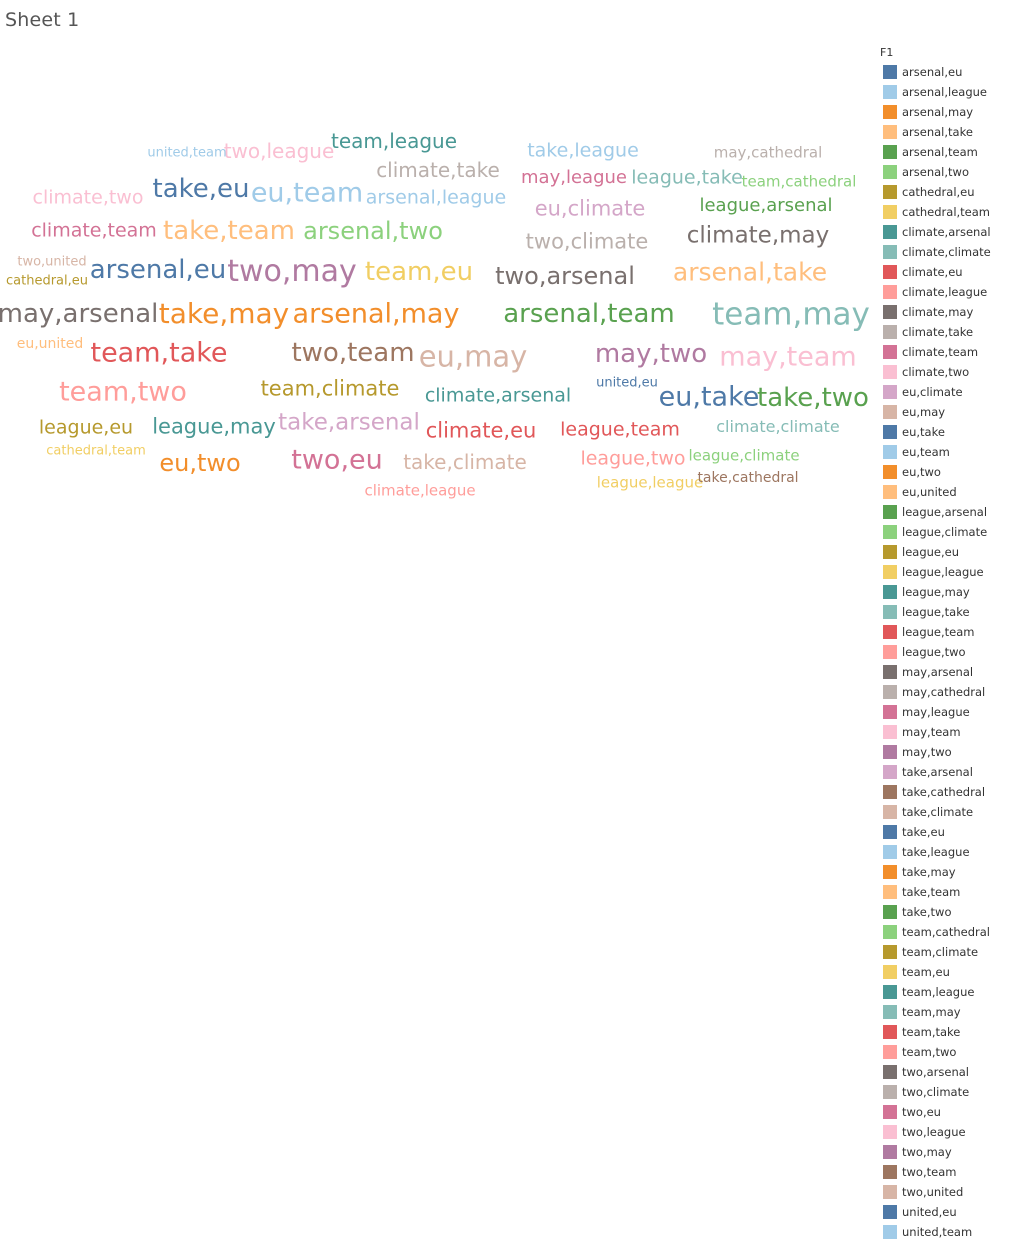 This screenshot has width=1020, height=1242. I want to click on legend-item-climate-arsenal: climate,arsenal, so click(948, 232).